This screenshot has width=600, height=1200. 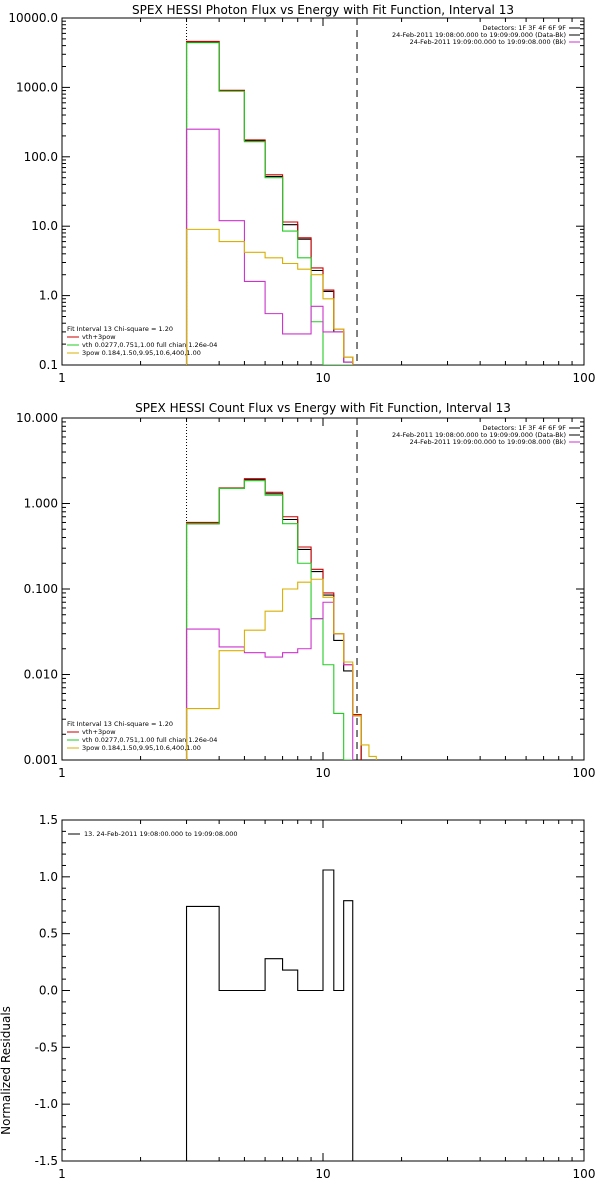 What do you see at coordinates (48, 820) in the screenshot?
I see `y-tick-label: 1.5` at bounding box center [48, 820].